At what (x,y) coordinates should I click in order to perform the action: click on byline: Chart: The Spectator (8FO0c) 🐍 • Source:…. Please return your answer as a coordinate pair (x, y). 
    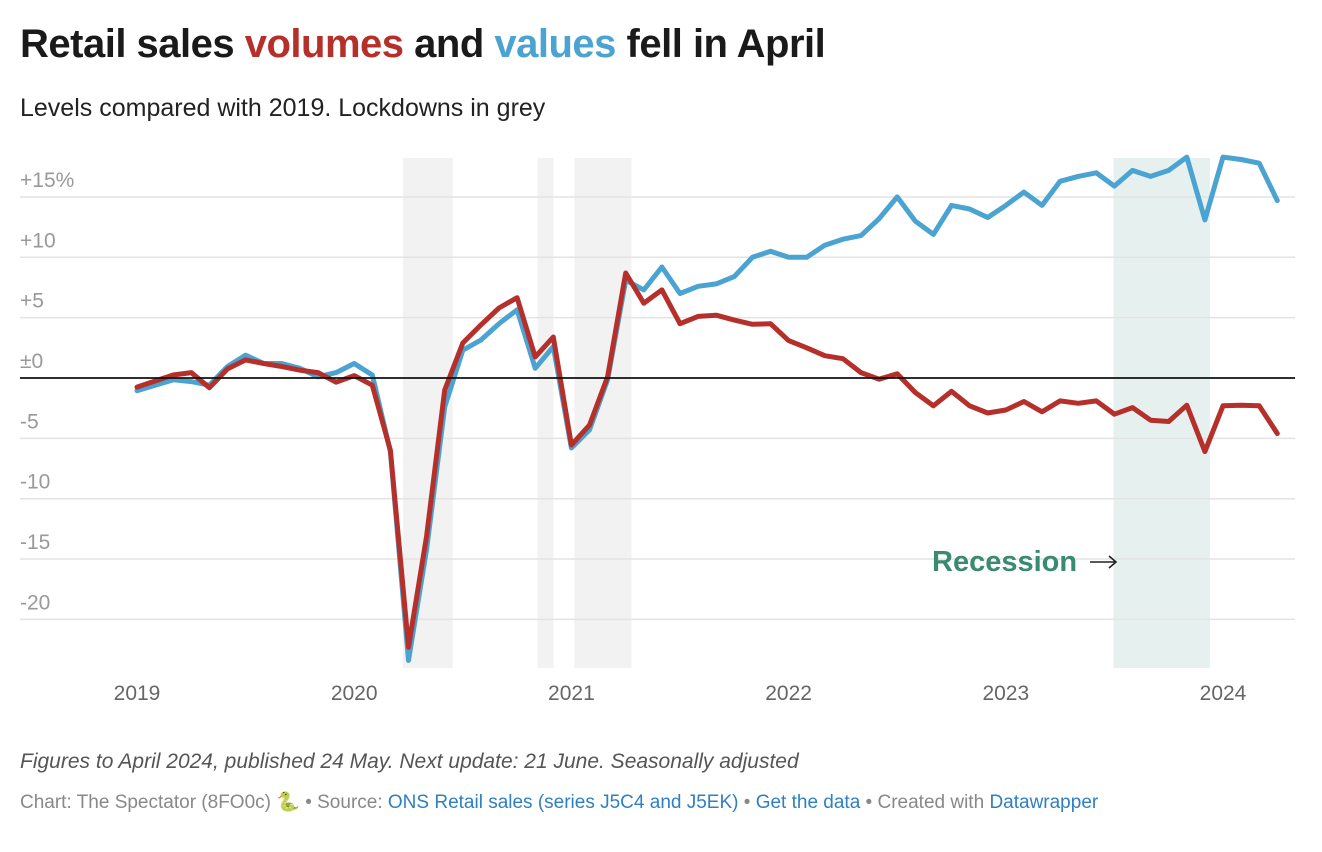
    Looking at the image, I should click on (559, 802).